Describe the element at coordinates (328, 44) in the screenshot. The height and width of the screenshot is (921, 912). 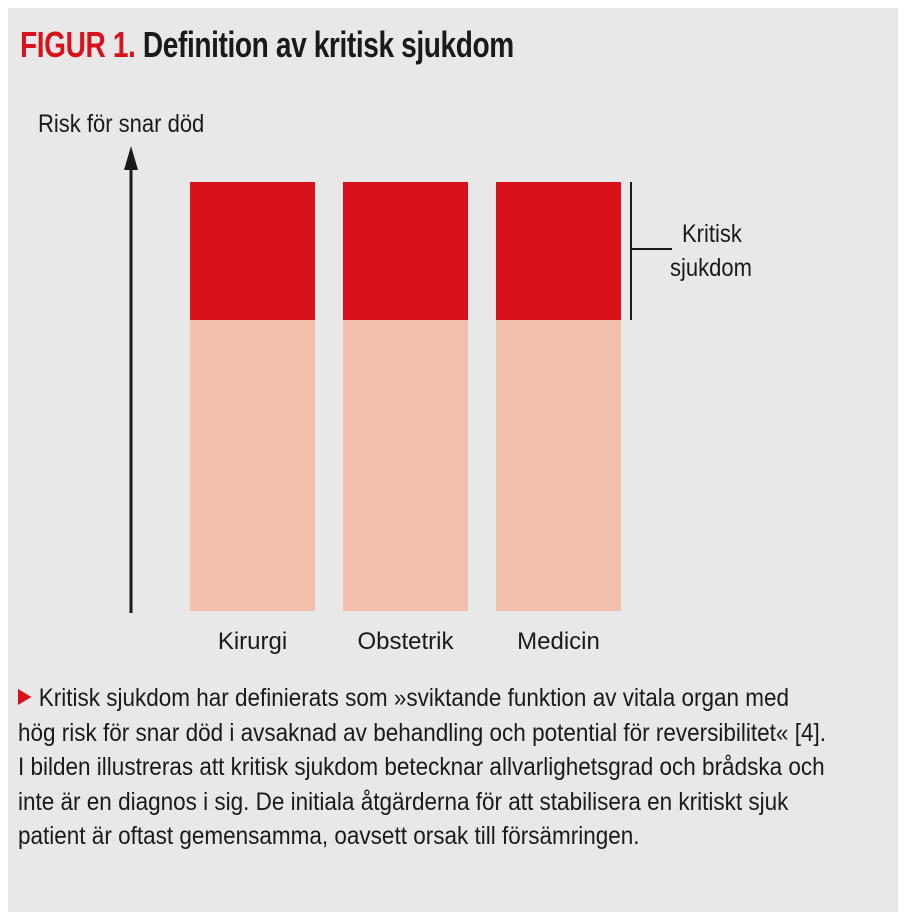
I see `figure-title-text: Definition av kritisk sjukdom` at that location.